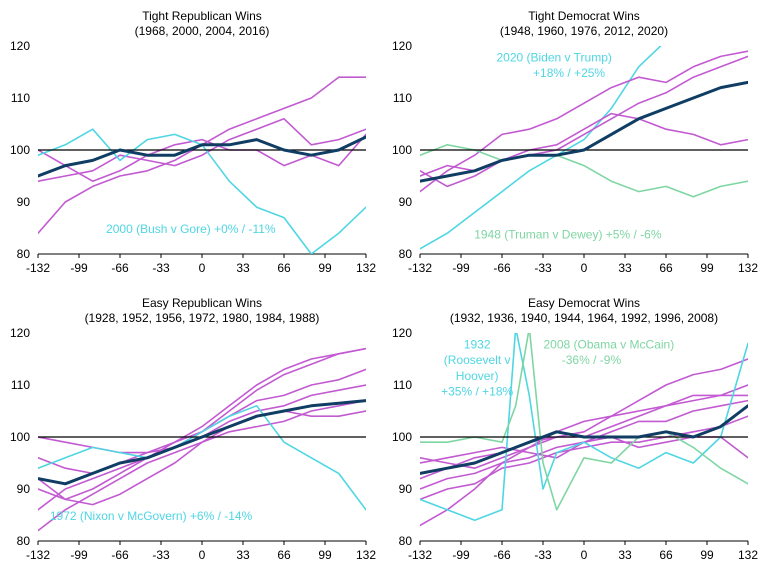 This screenshot has width=770, height=578. Describe the element at coordinates (477, 391) in the screenshot. I see `annotation-label: +35% / +18%` at that location.